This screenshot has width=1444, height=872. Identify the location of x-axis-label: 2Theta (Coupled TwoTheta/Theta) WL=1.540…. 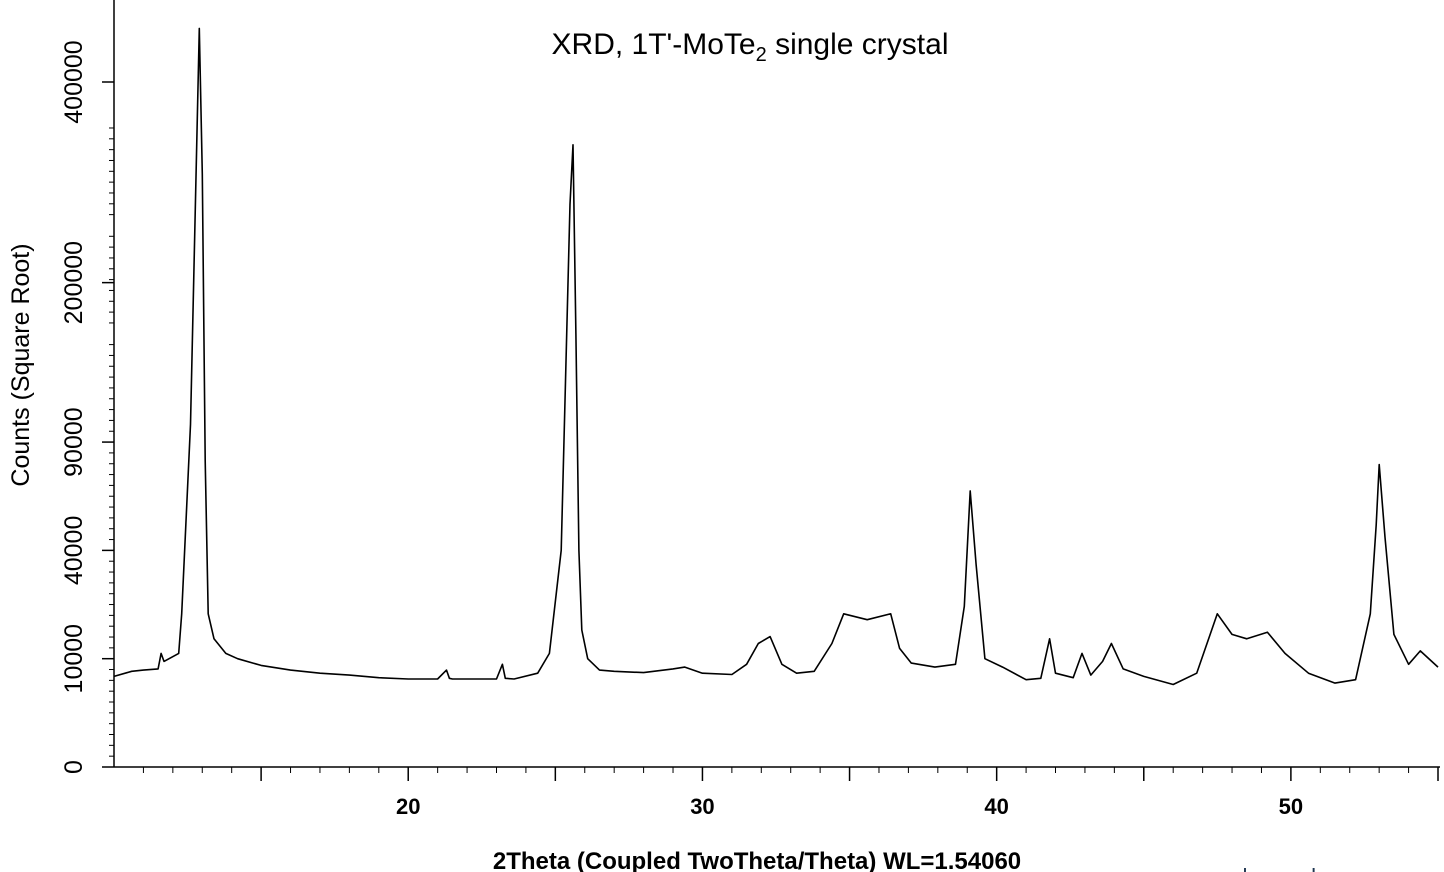
(757, 860).